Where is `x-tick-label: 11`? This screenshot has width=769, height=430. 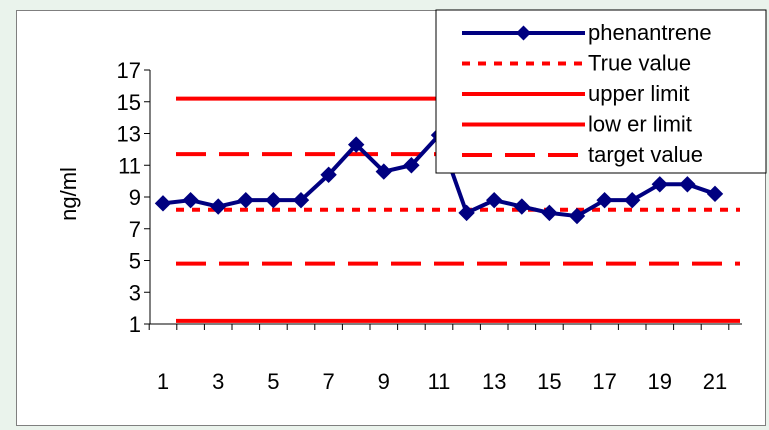
x-tick-label: 11 is located at coordinates (439, 381).